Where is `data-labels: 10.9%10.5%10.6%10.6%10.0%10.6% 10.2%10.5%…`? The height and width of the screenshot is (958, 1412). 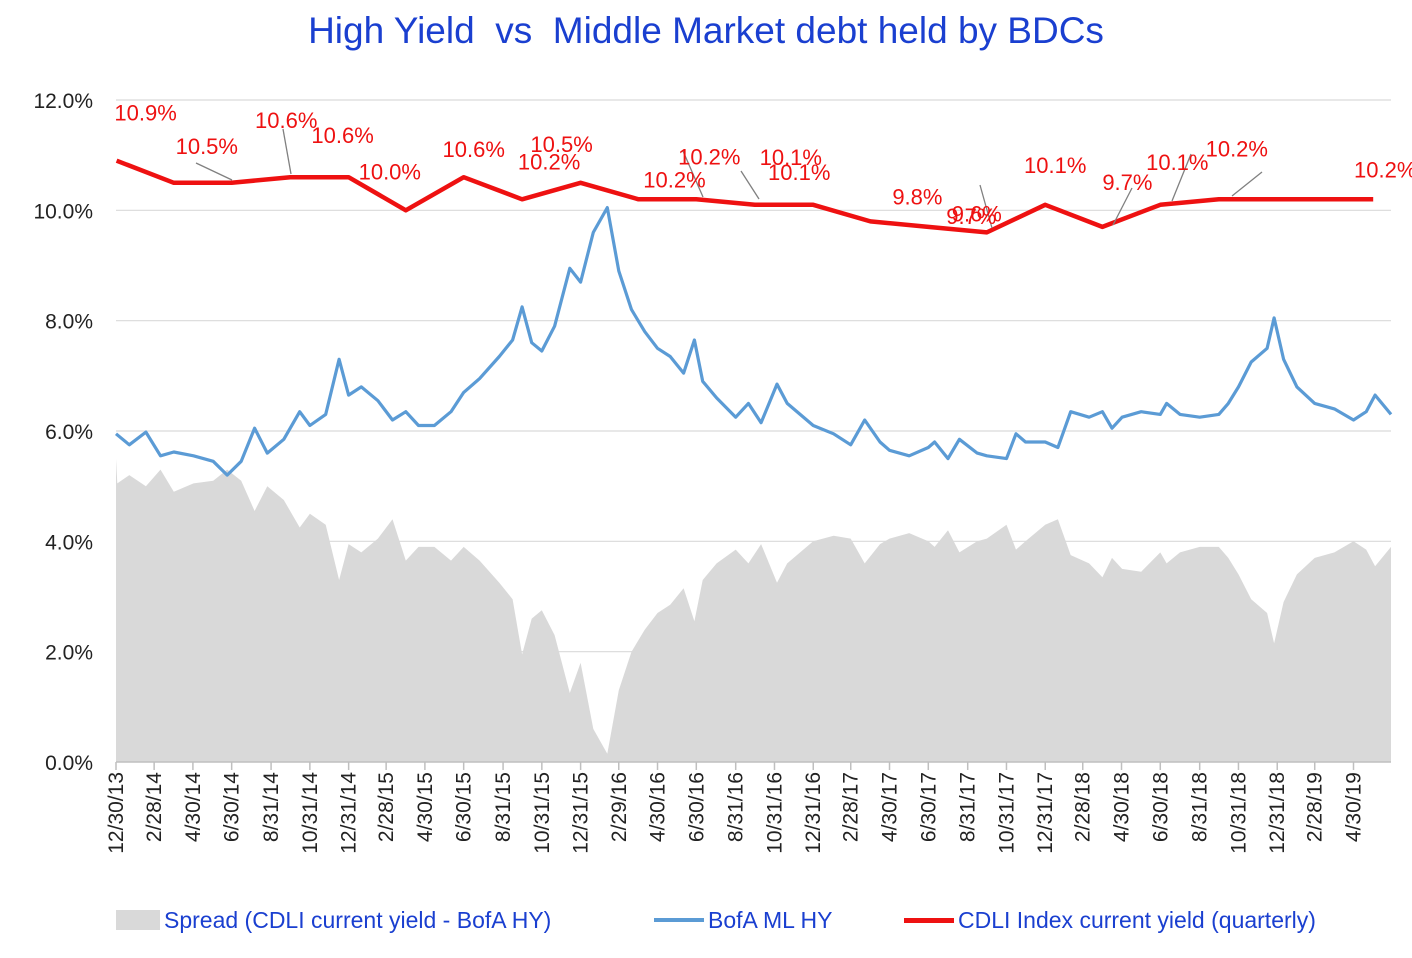 data-labels: 10.9%10.5%10.6%10.6%10.0%10.6% 10.2%10.5%… is located at coordinates (763, 165).